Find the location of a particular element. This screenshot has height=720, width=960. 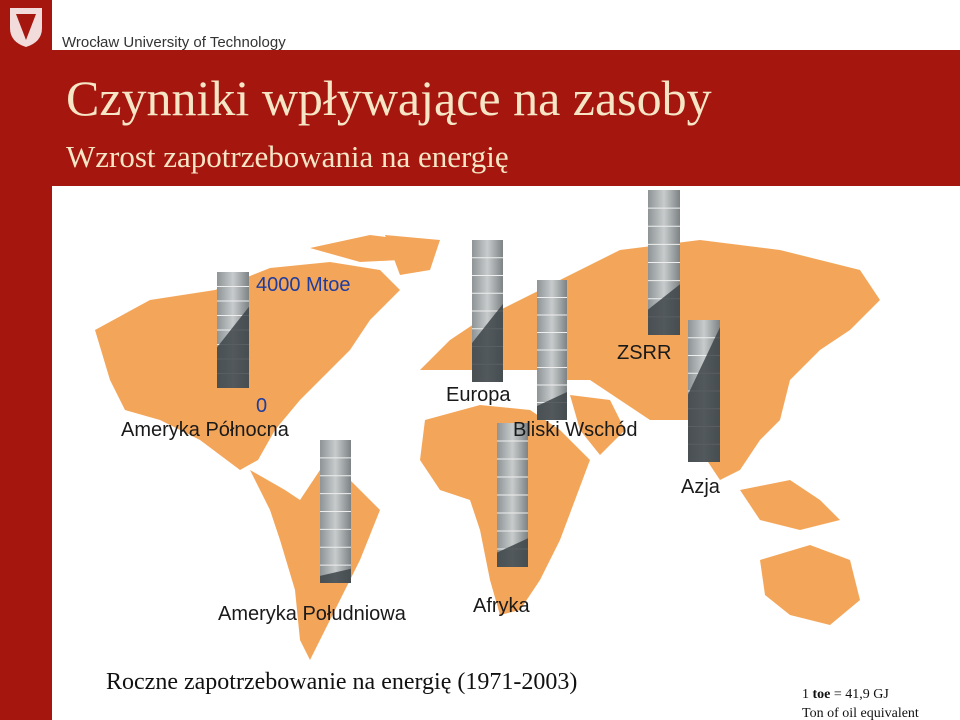

slide-subtitle: Wzrost zapotrzebowania na energię is located at coordinates (287, 156).